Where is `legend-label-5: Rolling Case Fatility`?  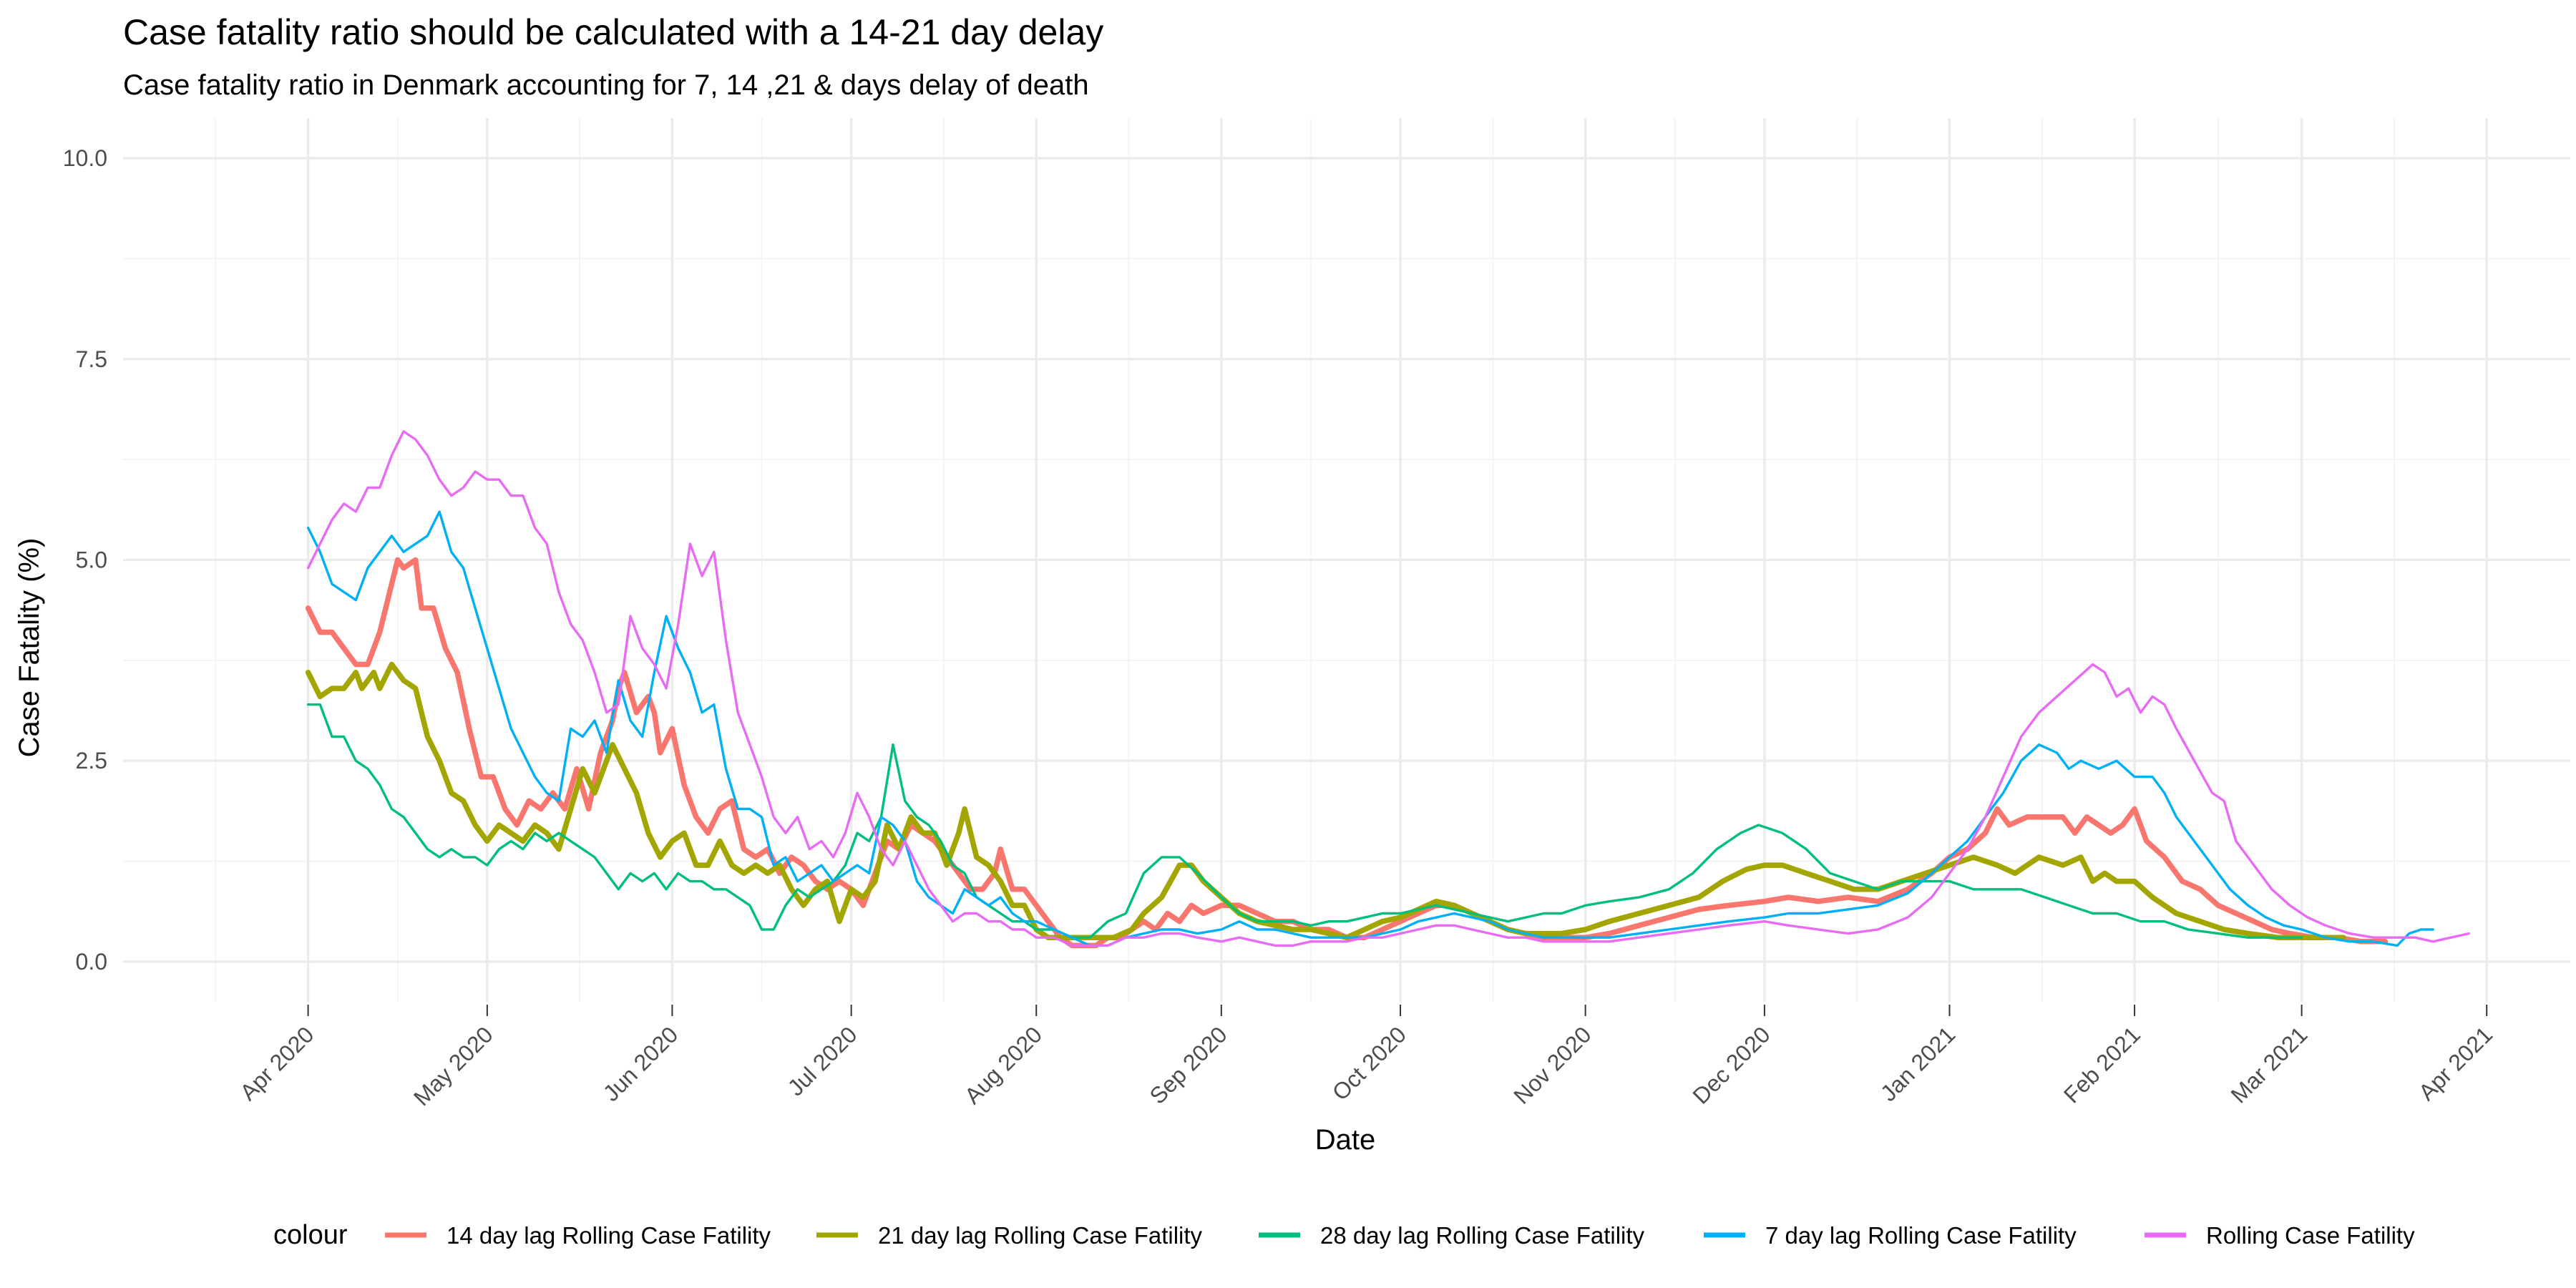 legend-label-5: Rolling Case Fatility is located at coordinates (2310, 1235).